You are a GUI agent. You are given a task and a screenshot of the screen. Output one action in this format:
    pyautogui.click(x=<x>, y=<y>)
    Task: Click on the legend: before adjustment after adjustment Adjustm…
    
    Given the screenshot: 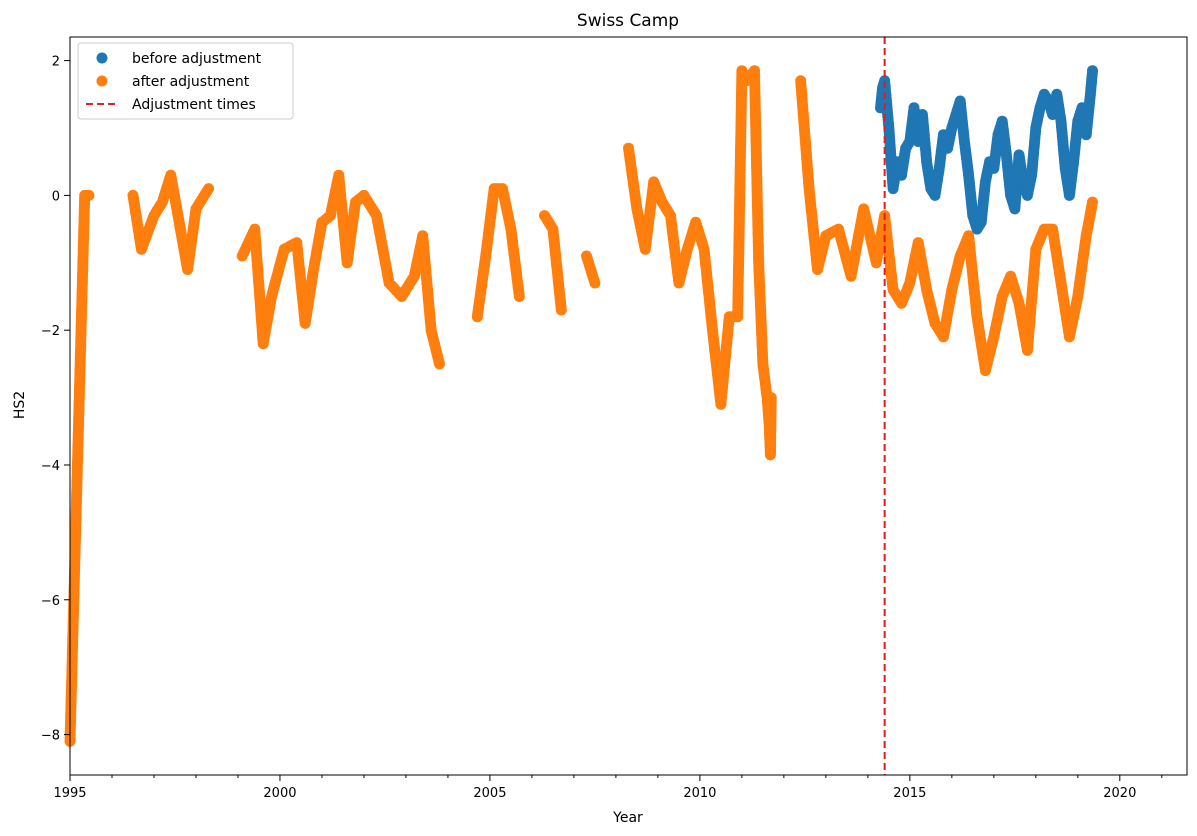 What is the action you would take?
    pyautogui.click(x=185, y=81)
    